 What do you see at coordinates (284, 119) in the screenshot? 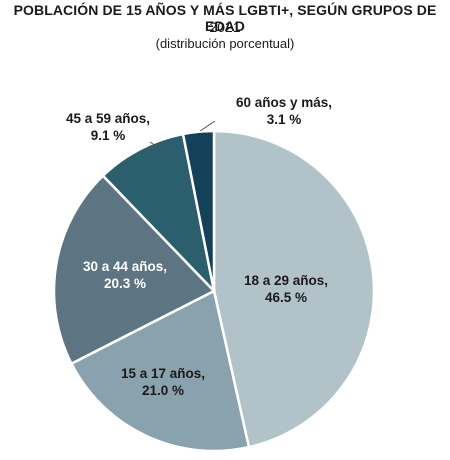
I see `slice-value-label: 3.1 %` at bounding box center [284, 119].